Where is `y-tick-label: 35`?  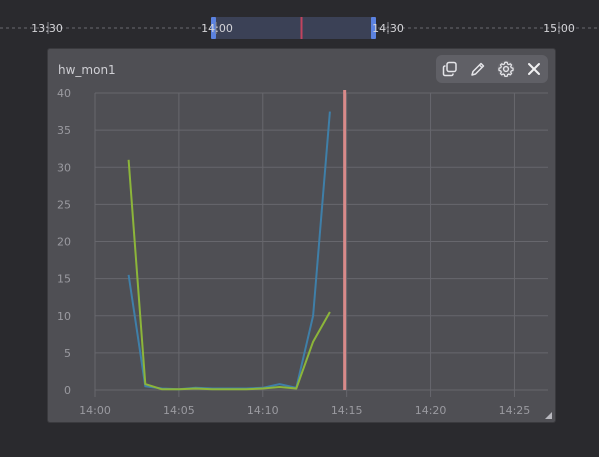 y-tick-label: 35 is located at coordinates (64, 130).